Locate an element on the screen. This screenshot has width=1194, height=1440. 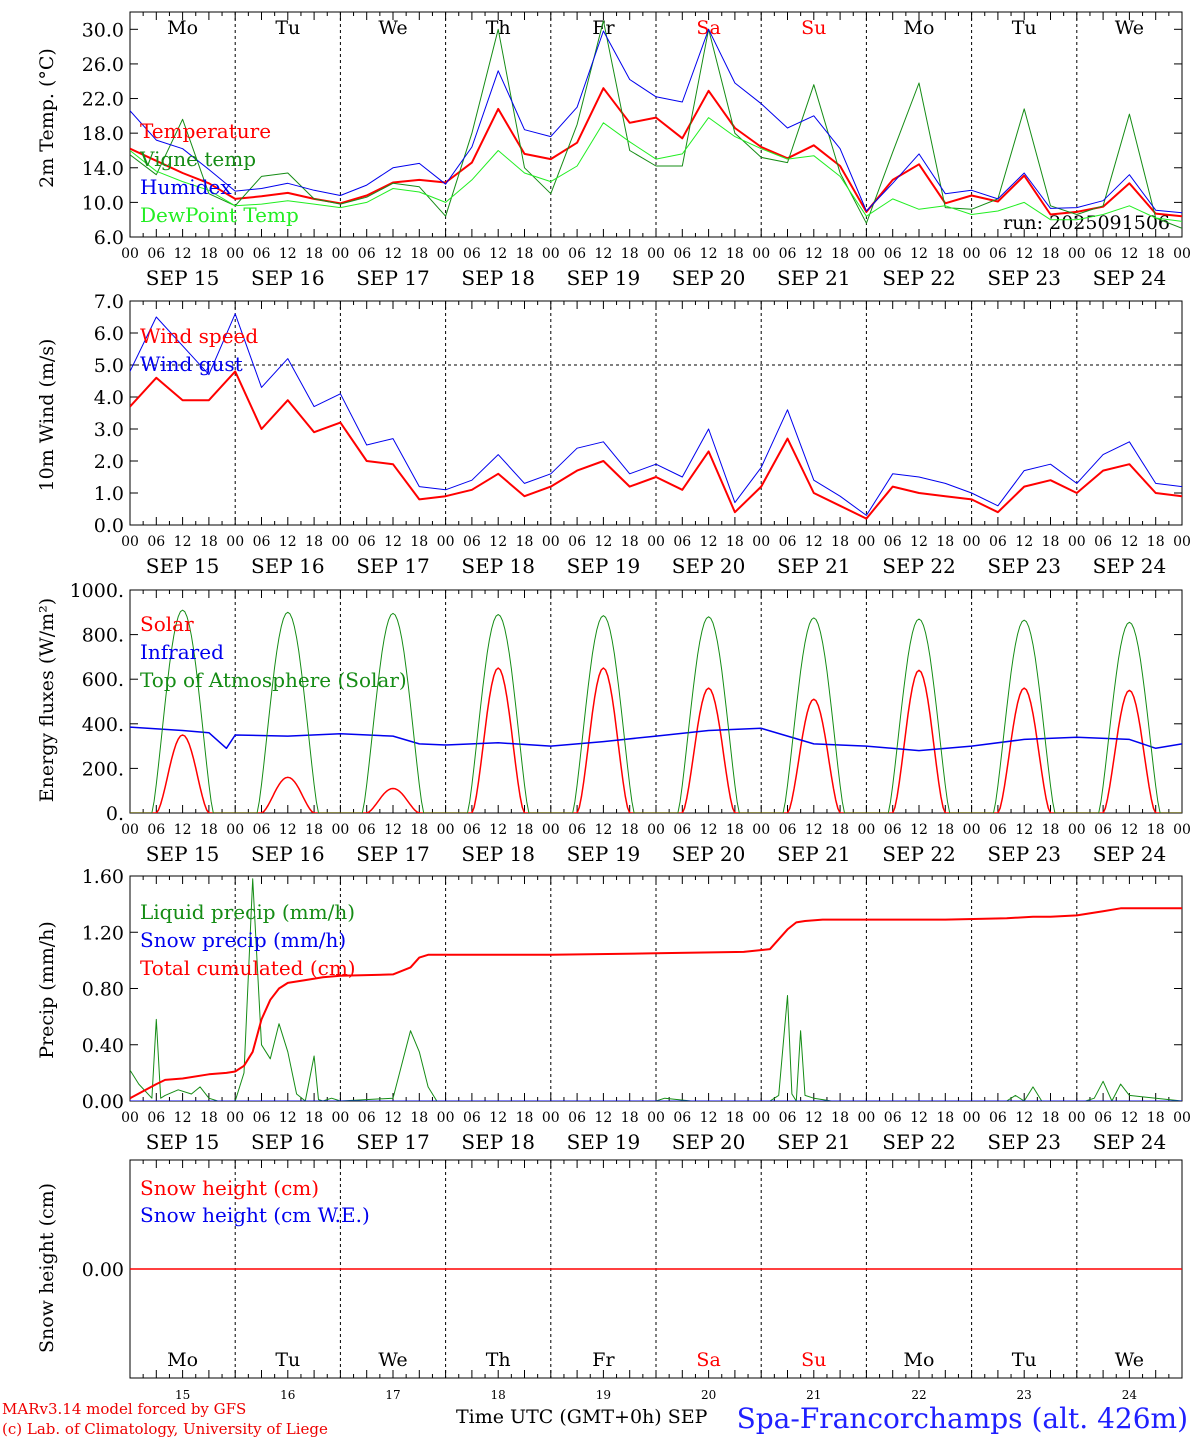
y-axis-label: Snow height (cm) is located at coordinates (47, 1268).